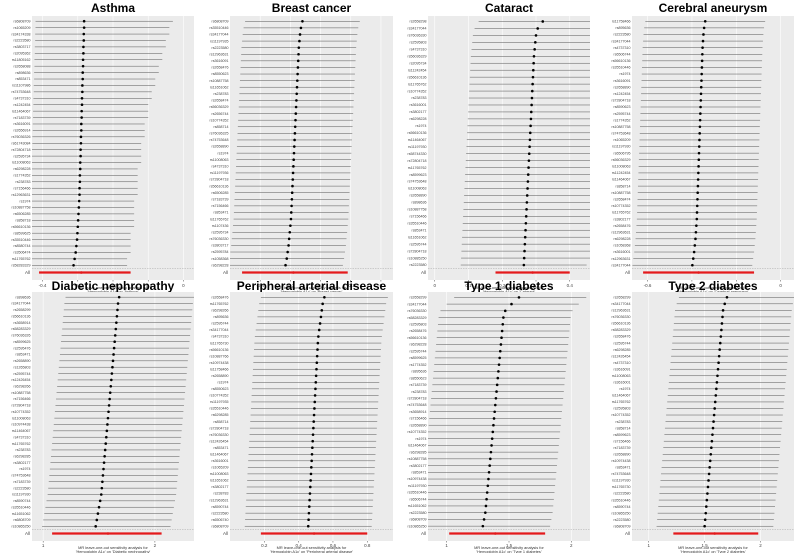 This screenshot has height=558, width=800. I want to click on snp-label: rs72804718, so click(21, 150).